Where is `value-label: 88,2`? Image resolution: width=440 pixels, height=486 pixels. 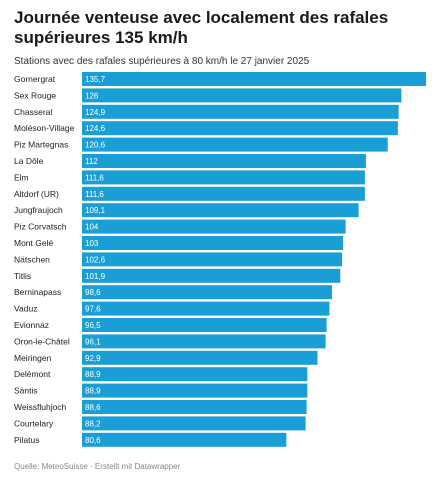 value-label: 88,2 is located at coordinates (93, 423).